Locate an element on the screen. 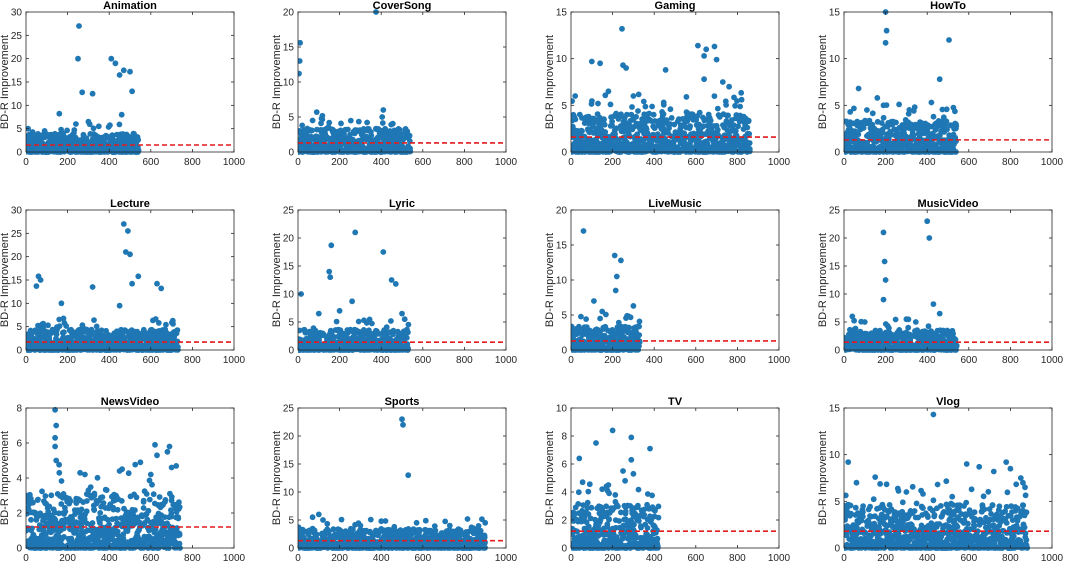 Image resolution: width=1065 pixels, height=563 pixels. x-tick-label: 0 is located at coordinates (571, 360).